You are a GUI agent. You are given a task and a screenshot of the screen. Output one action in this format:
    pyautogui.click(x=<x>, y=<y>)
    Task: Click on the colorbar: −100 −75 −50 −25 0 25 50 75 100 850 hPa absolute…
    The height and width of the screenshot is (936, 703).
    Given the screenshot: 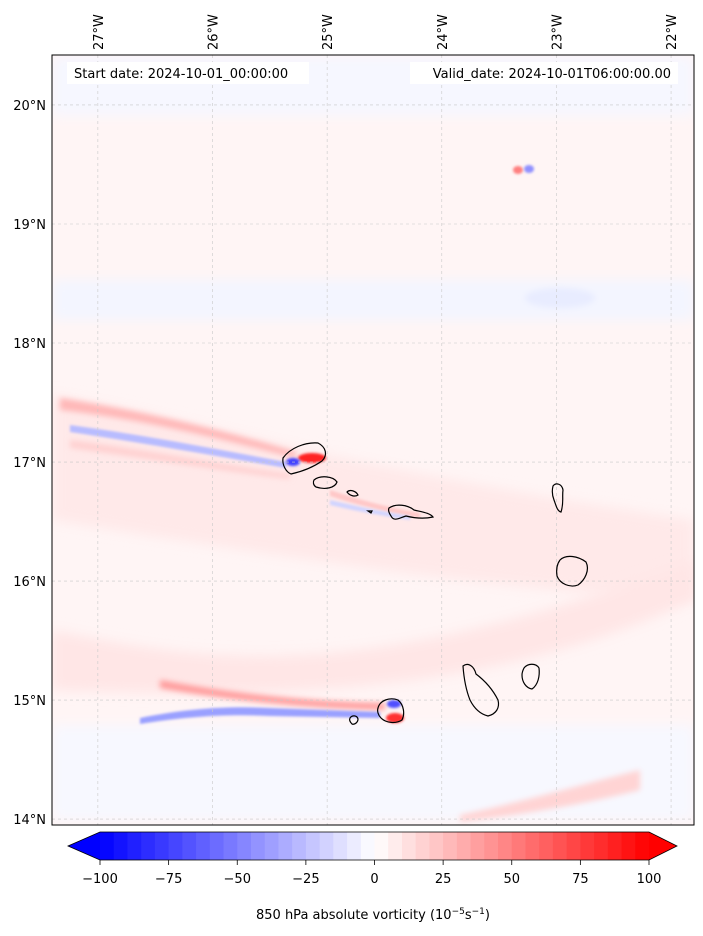 What is the action you would take?
    pyautogui.click(x=372, y=877)
    